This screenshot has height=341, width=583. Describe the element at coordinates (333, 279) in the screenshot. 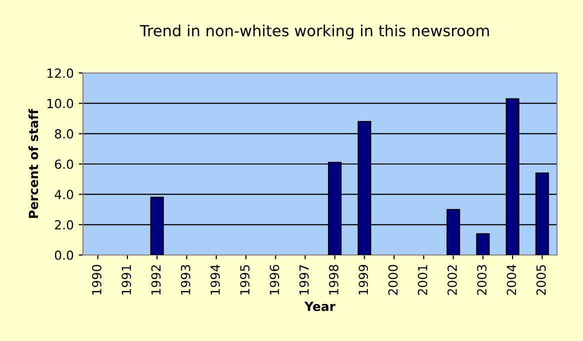

I see `x-tick-label: 1998` at that location.